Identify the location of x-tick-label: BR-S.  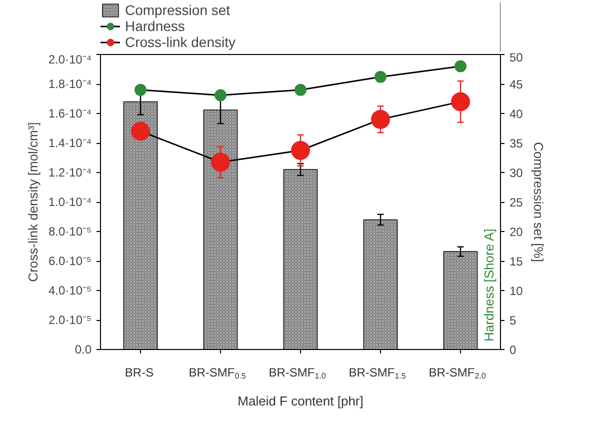
(139, 373).